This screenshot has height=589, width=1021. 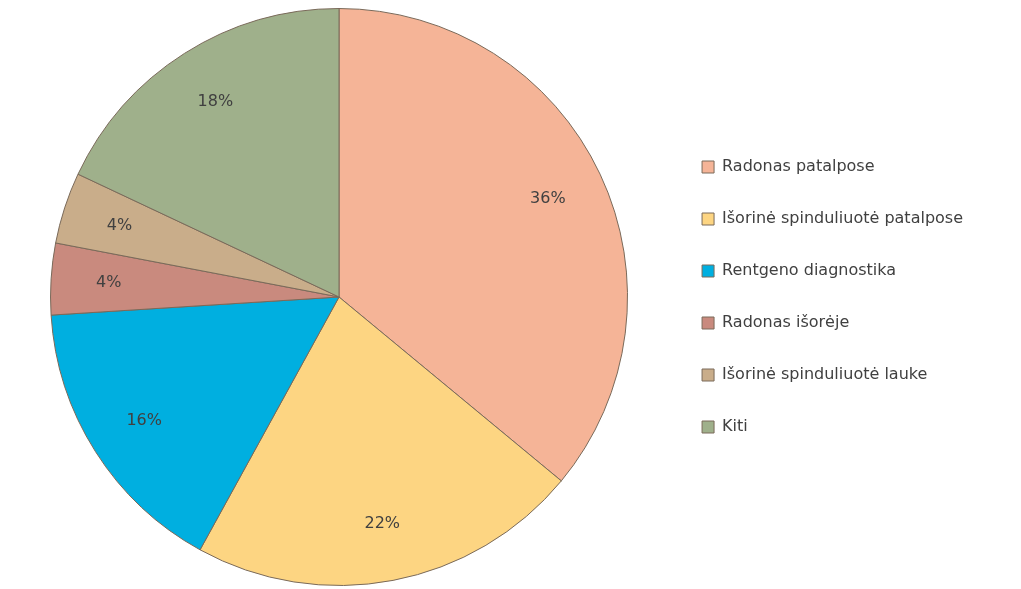 What do you see at coordinates (215, 101) in the screenshot?
I see `data-label: 18%` at bounding box center [215, 101].